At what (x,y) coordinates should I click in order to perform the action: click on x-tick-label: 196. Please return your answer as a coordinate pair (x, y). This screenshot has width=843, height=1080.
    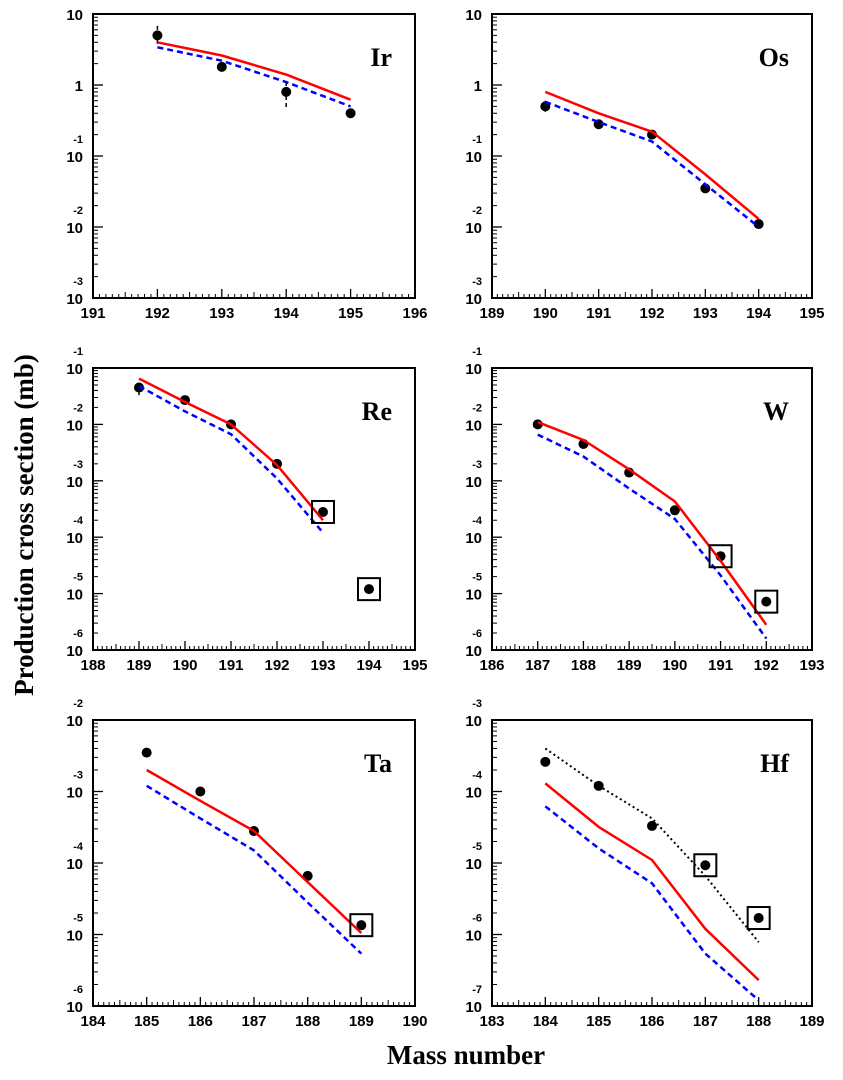
    Looking at the image, I should click on (414, 313).